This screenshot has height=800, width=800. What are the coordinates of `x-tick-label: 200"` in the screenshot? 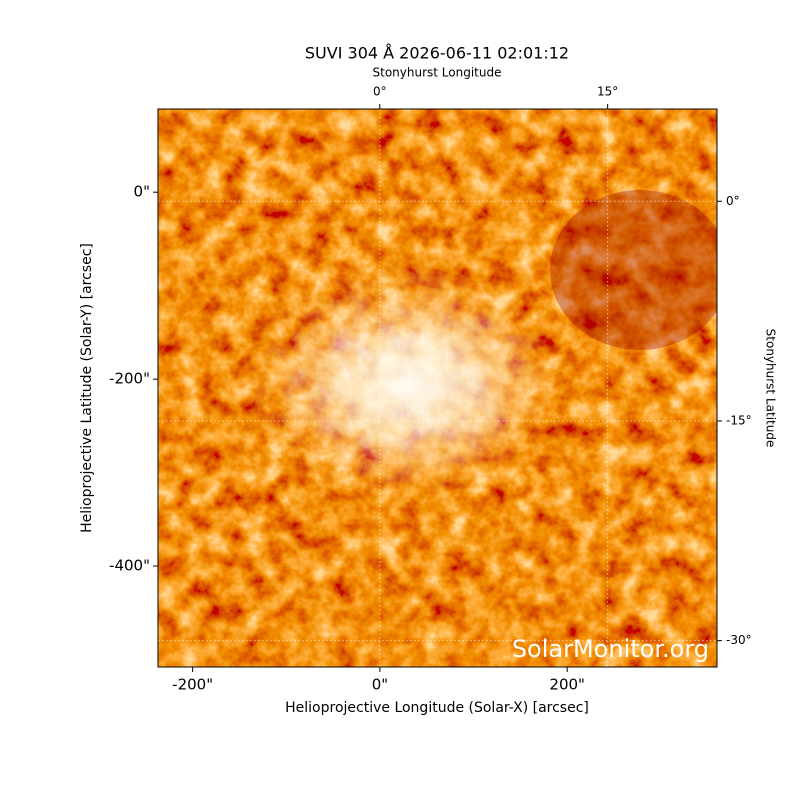 It's located at (567, 685).